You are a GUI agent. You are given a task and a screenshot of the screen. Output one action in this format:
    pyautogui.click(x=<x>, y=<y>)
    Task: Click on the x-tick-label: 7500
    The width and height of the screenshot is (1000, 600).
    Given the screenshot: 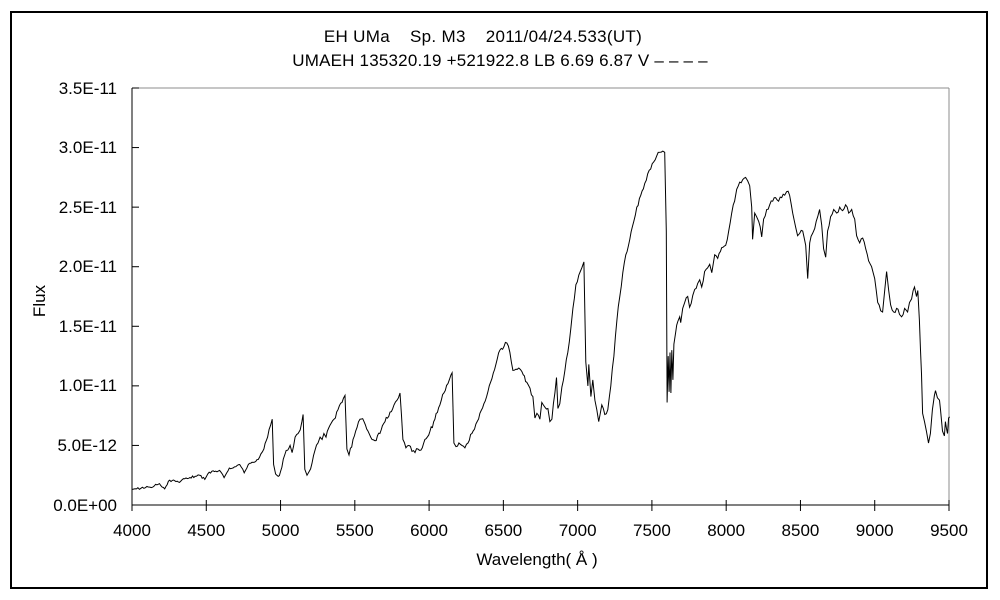 What is the action you would take?
    pyautogui.click(x=651, y=530)
    